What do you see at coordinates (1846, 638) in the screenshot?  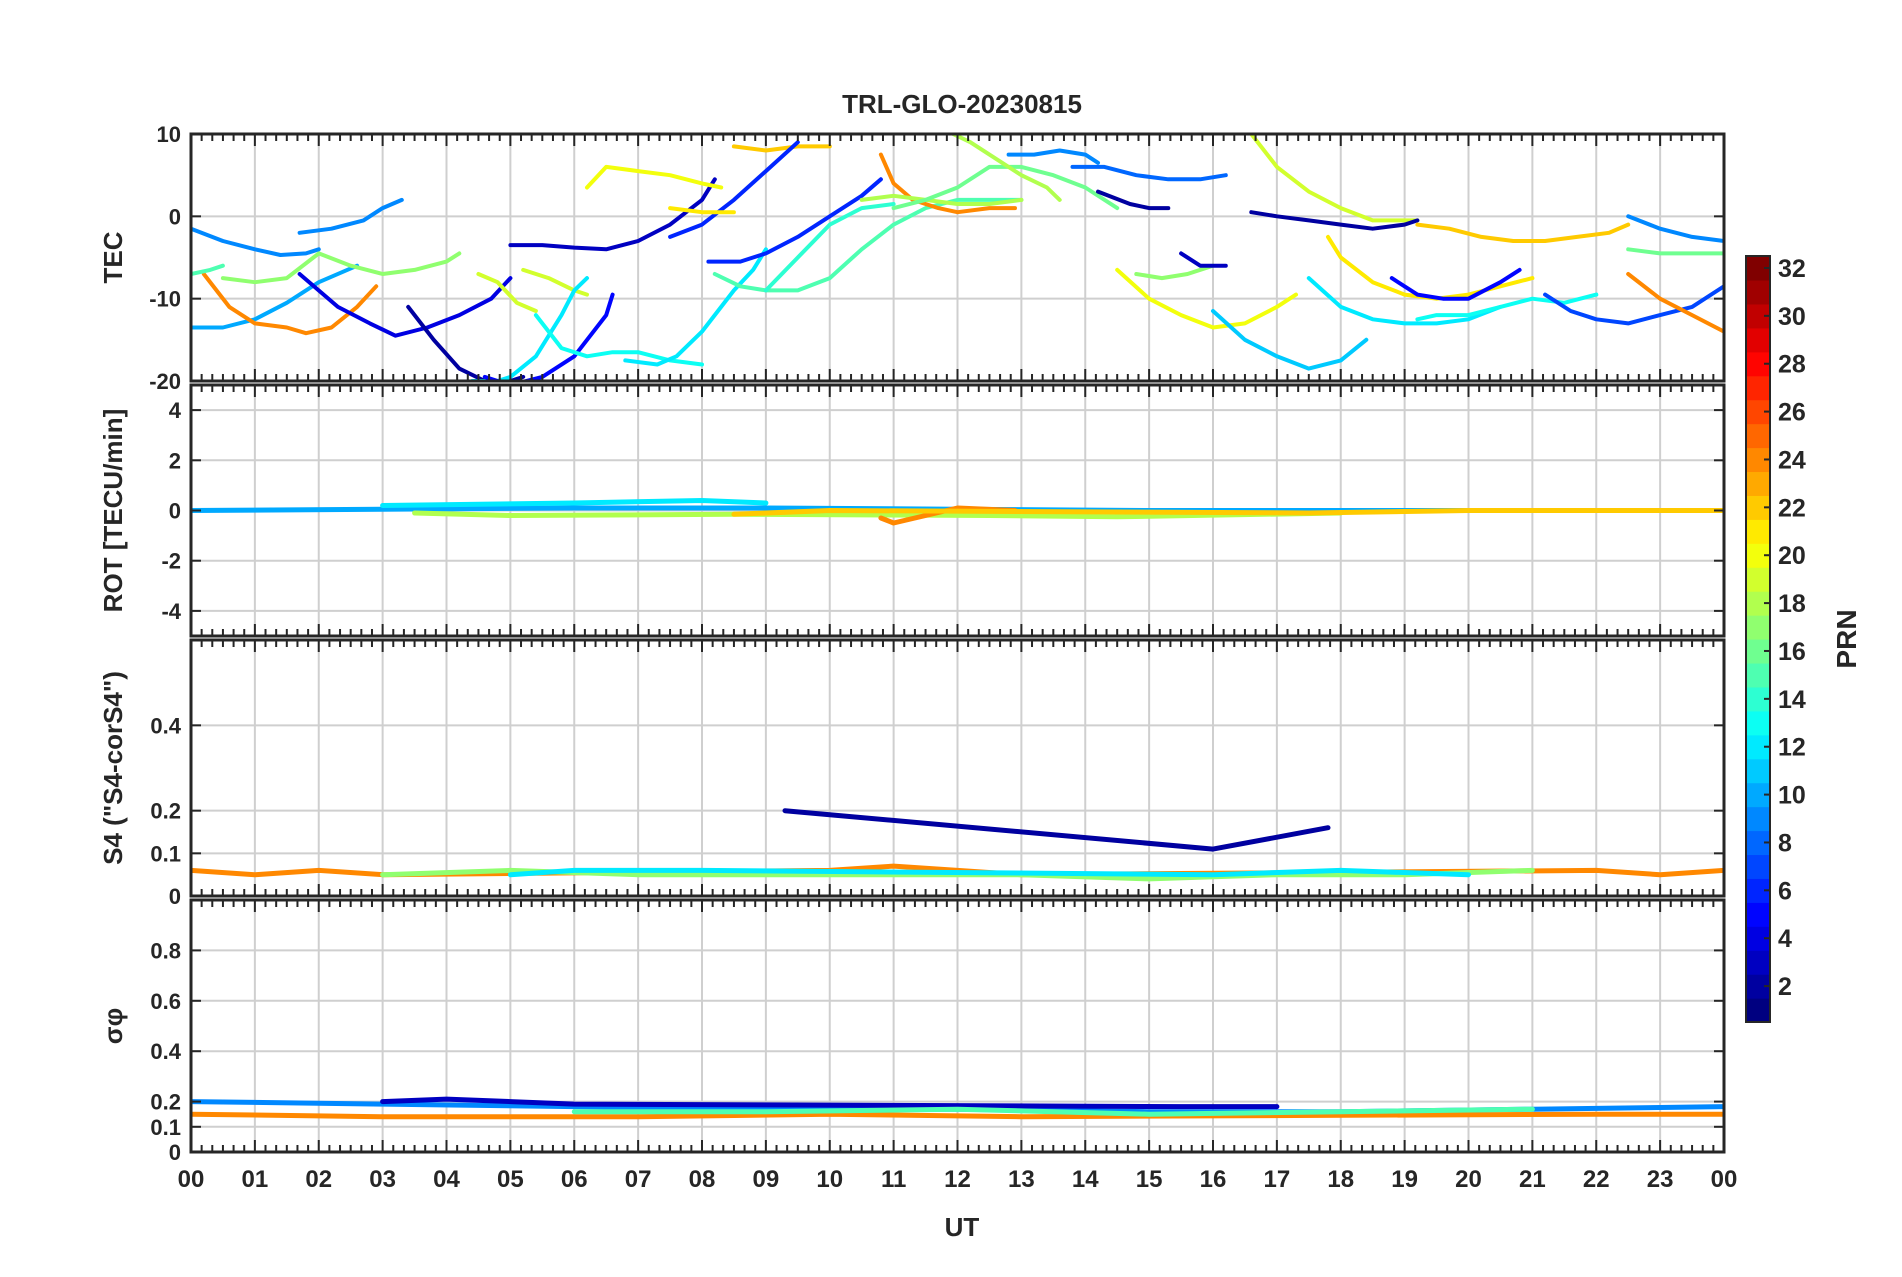 I see `colorbar-label: PRN` at bounding box center [1846, 638].